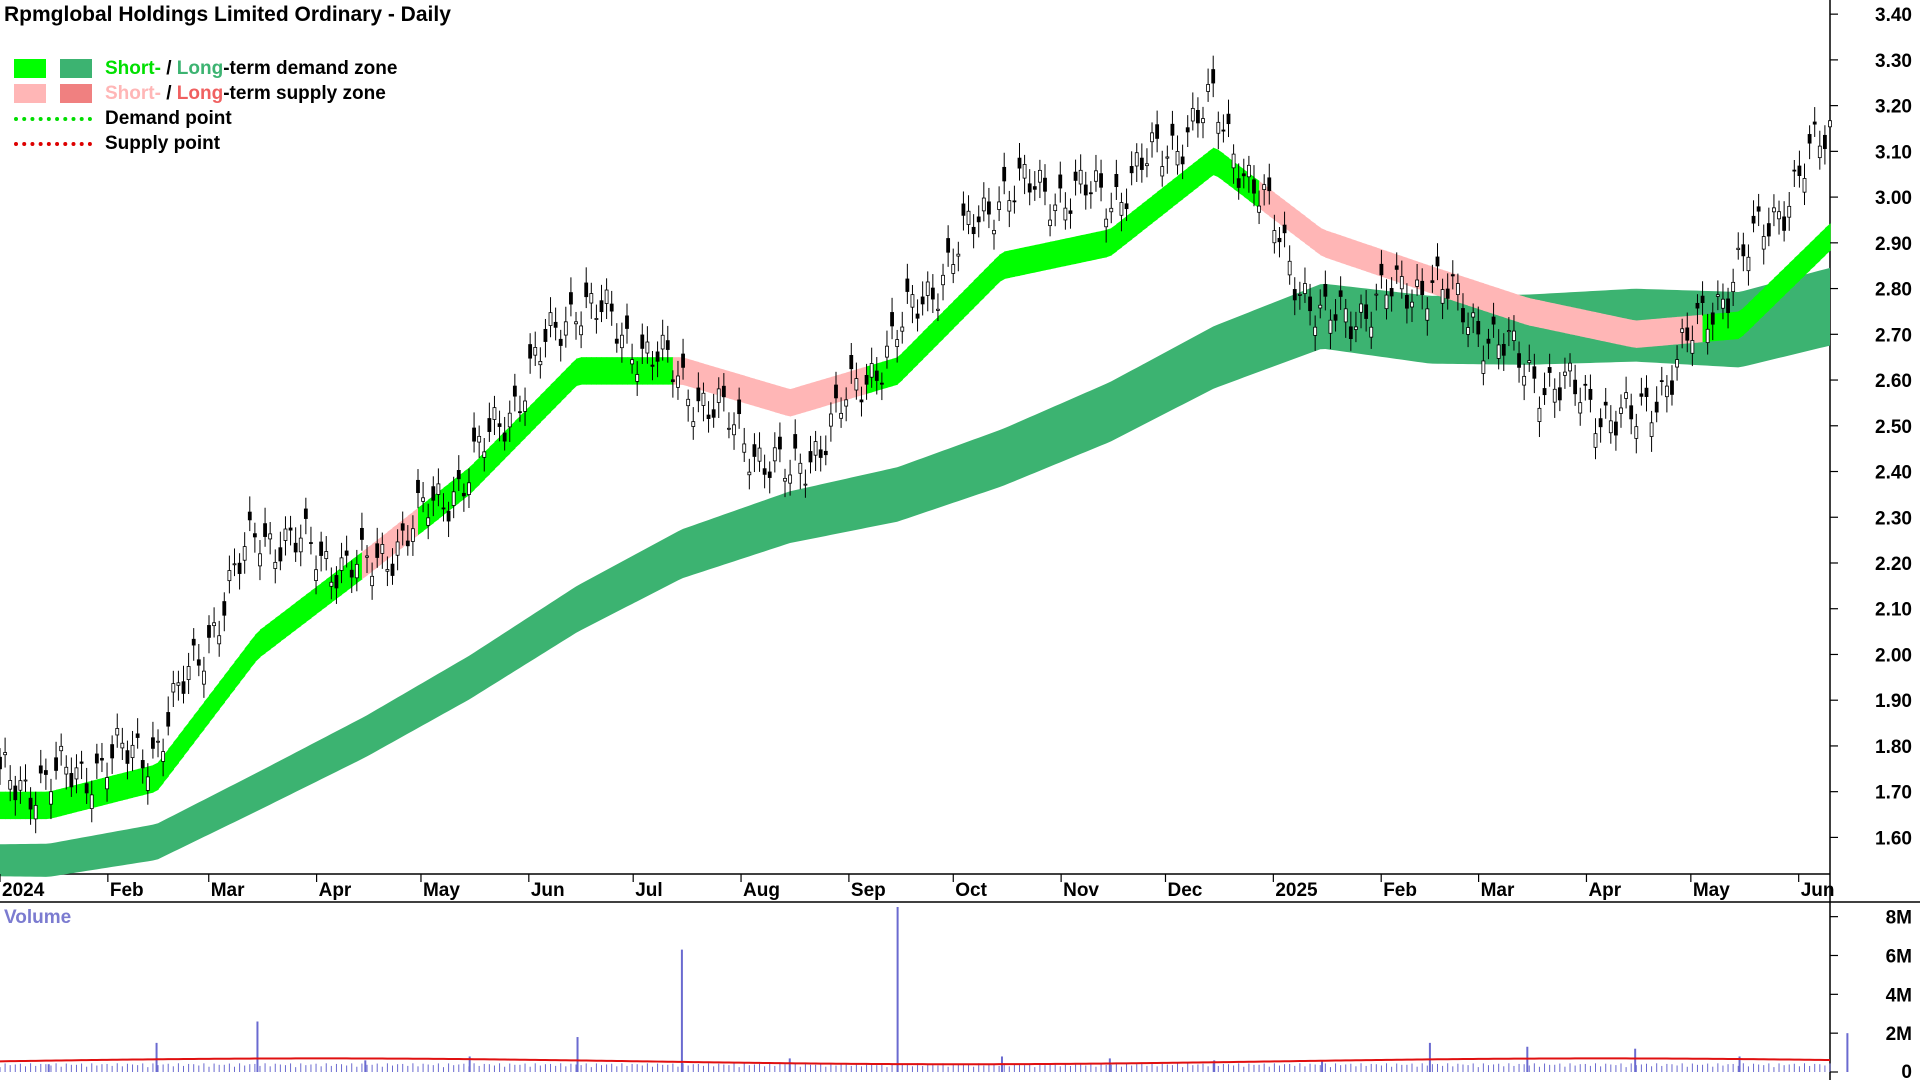 The height and width of the screenshot is (1080, 1920). Describe the element at coordinates (1893, 701) in the screenshot. I see `y-tick-label: 1.90` at that location.